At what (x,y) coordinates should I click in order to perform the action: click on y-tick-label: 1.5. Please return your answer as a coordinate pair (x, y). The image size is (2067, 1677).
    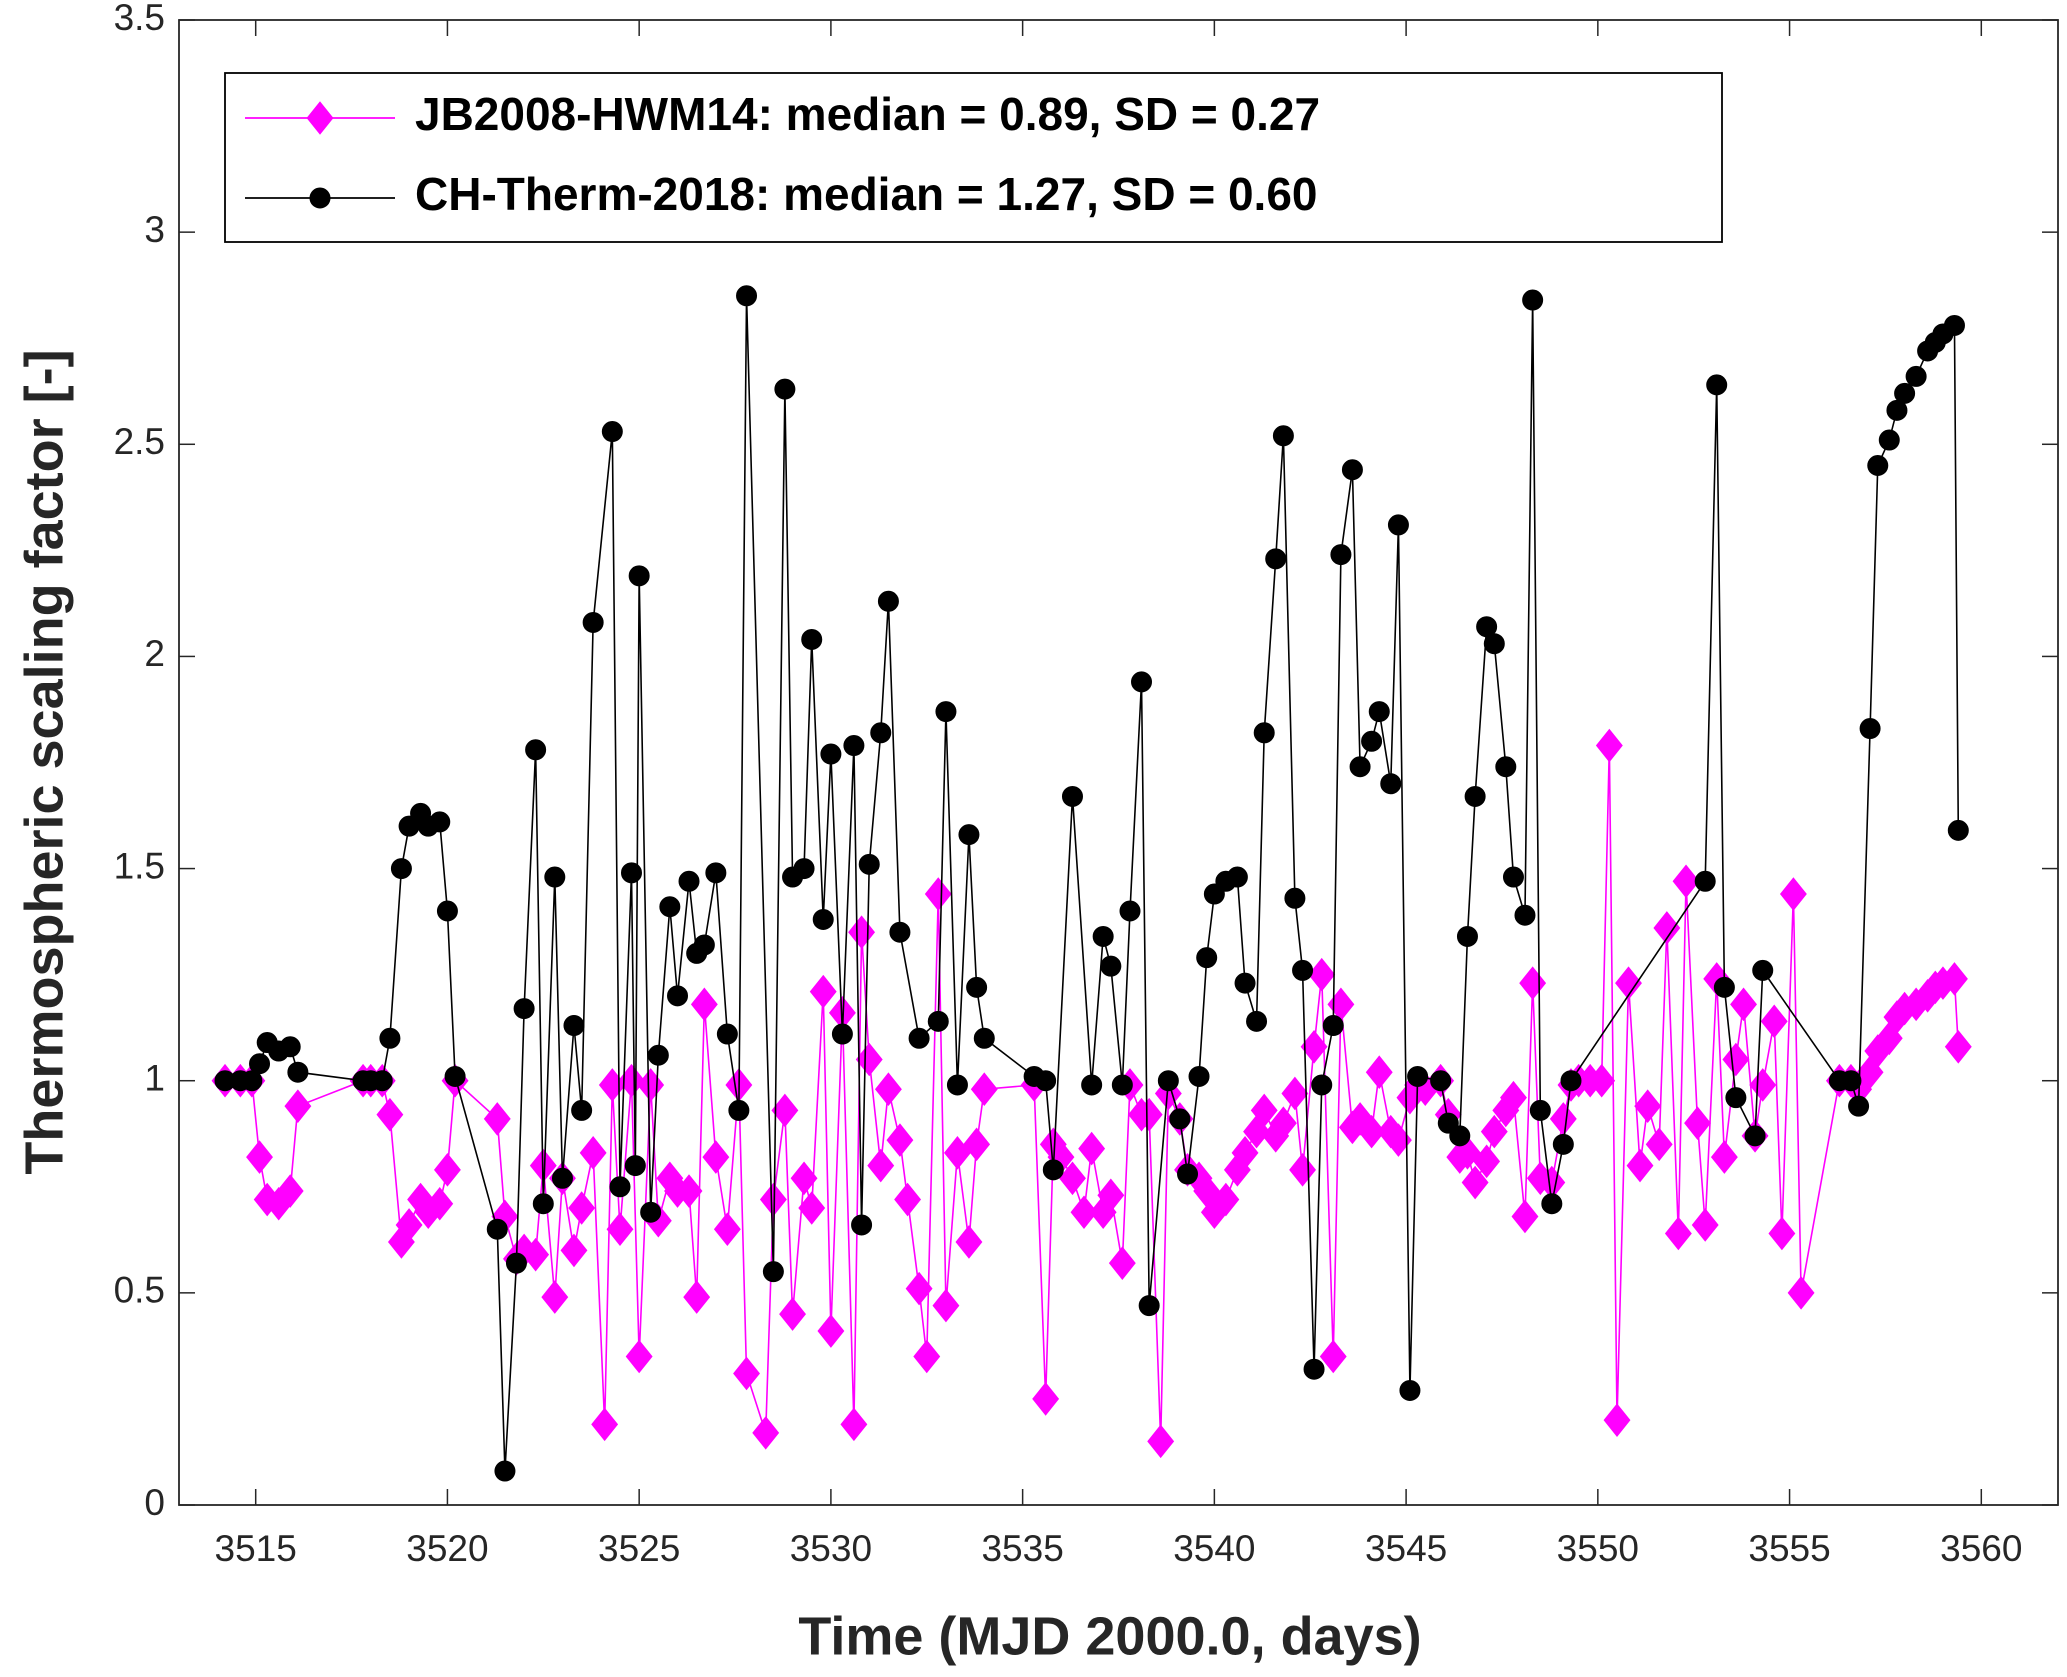
    Looking at the image, I should click on (139, 865).